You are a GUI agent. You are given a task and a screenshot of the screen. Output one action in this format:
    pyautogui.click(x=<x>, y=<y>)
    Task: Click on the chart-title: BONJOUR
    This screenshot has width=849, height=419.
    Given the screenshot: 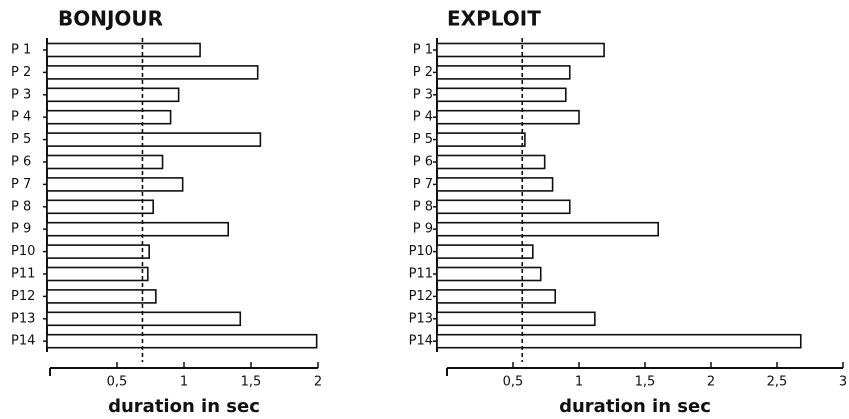 What is the action you would take?
    pyautogui.click(x=110, y=19)
    